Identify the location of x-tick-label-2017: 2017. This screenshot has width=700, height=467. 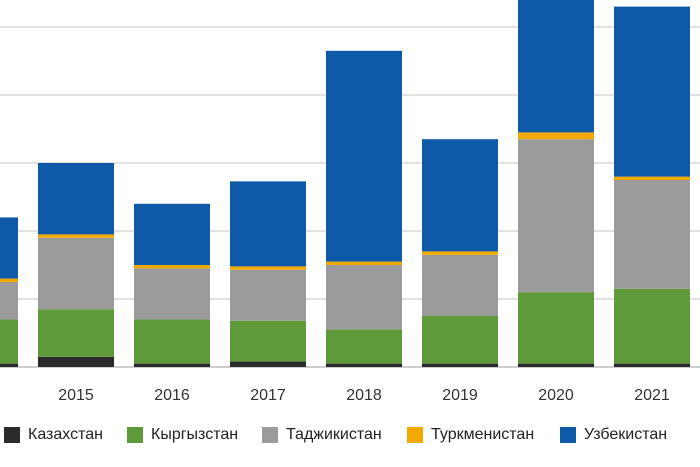
(268, 395).